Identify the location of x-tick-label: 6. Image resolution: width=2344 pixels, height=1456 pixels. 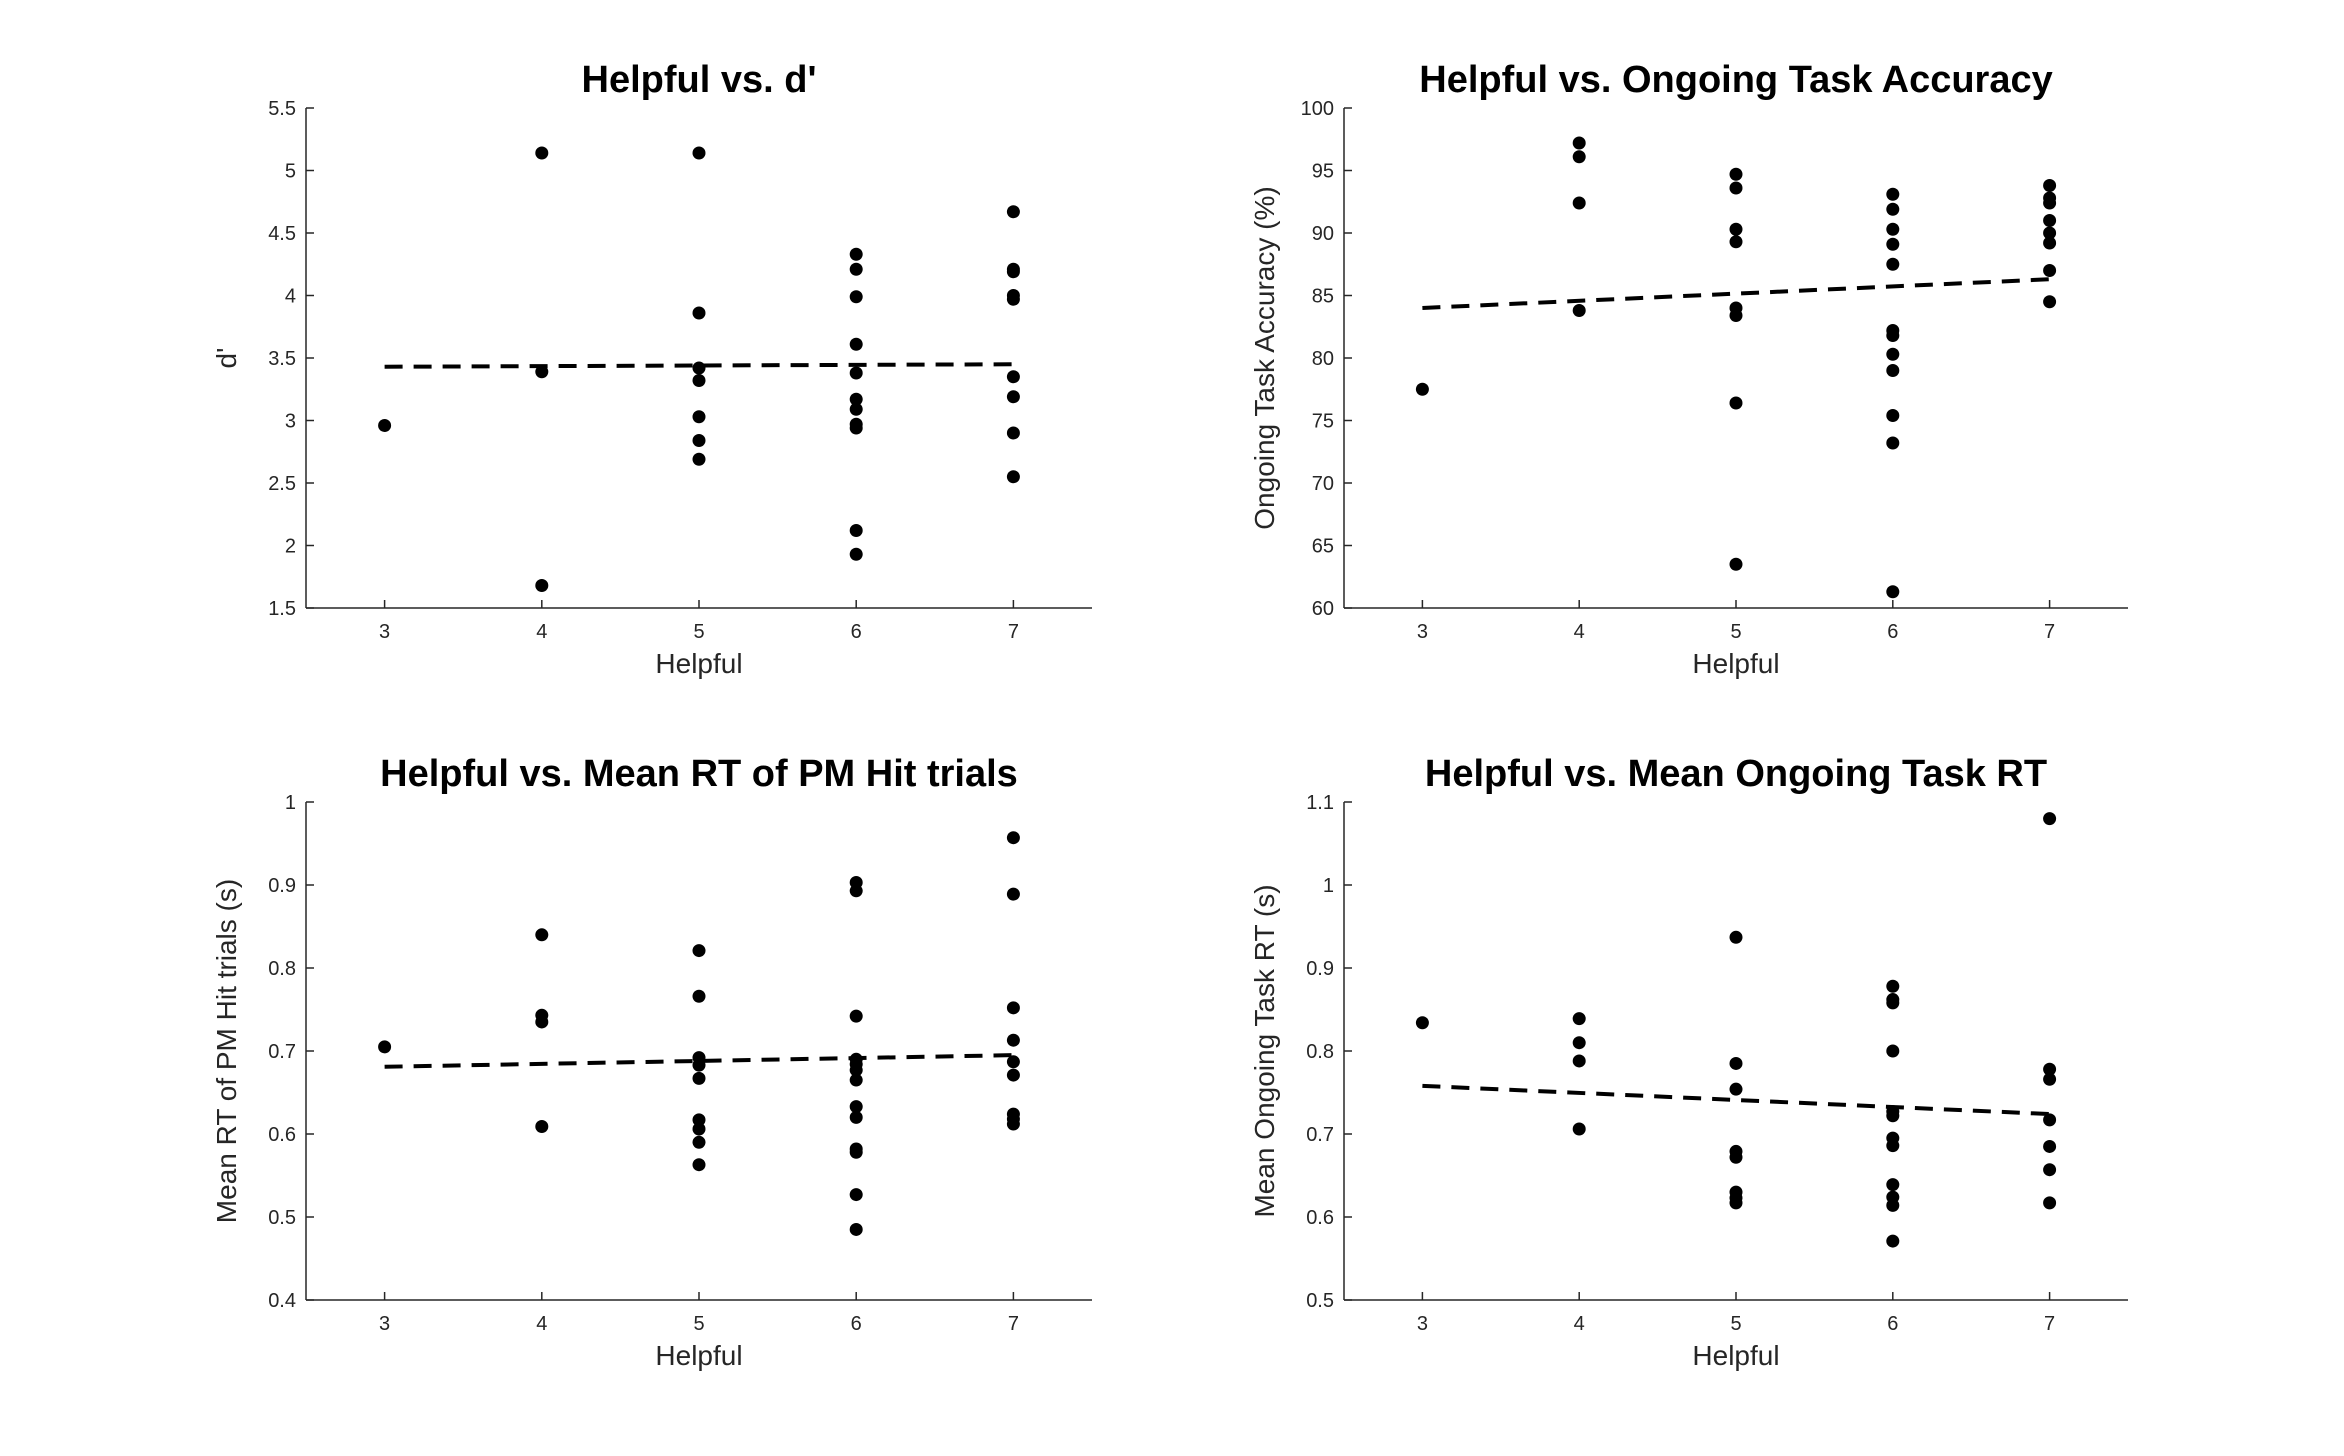
(1892, 1324).